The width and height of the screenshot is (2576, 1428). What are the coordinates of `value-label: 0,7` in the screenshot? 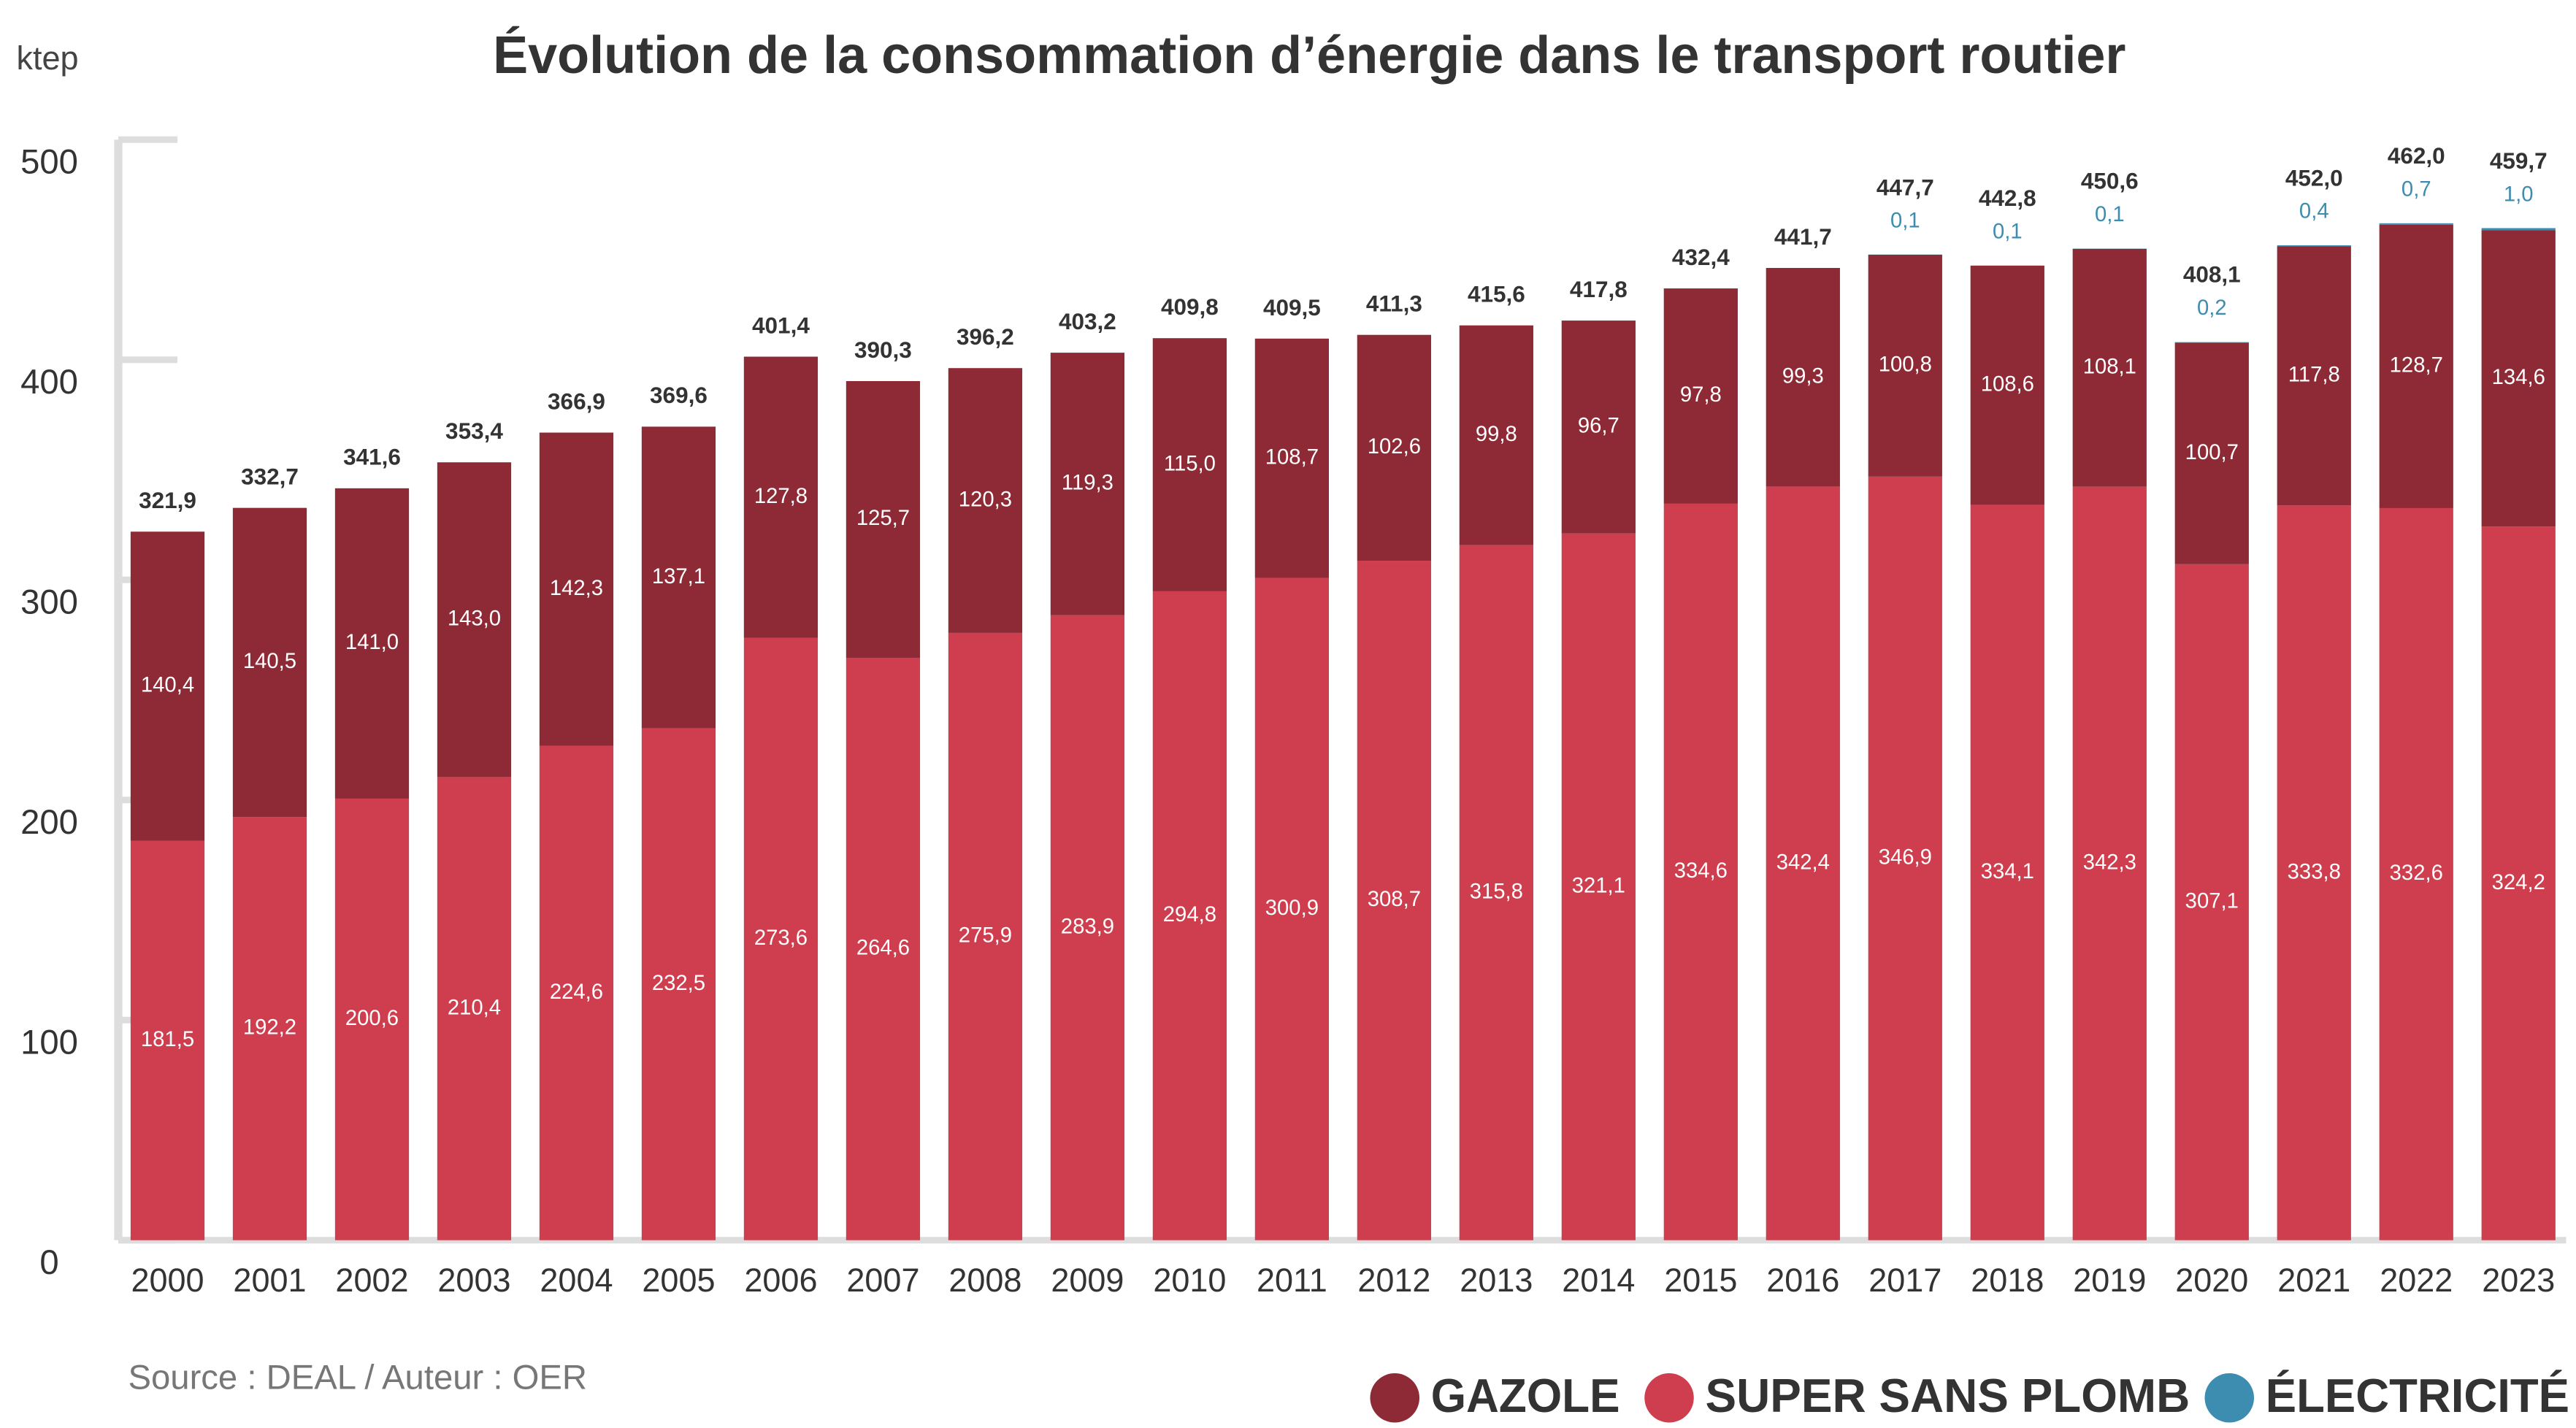 It's located at (2416, 190).